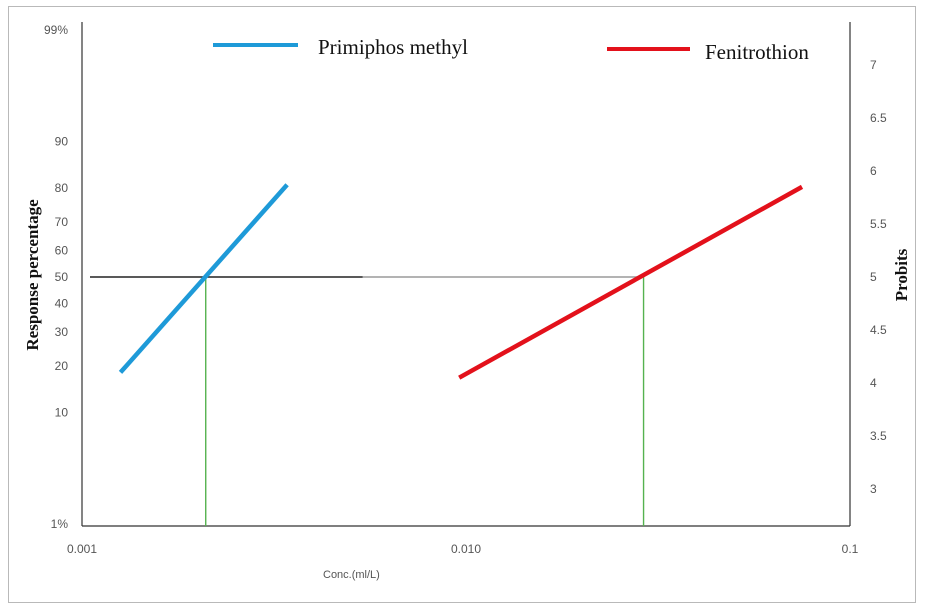 Image resolution: width=925 pixels, height=610 pixels. I want to click on right-tick-label: 4, so click(873, 383).